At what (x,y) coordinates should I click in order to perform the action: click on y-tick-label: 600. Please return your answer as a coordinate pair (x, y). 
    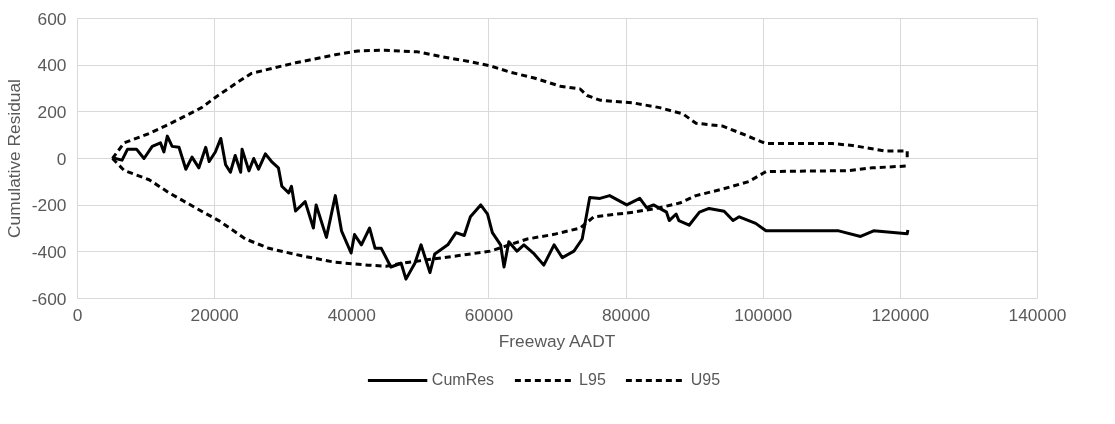
    Looking at the image, I should click on (52, 18).